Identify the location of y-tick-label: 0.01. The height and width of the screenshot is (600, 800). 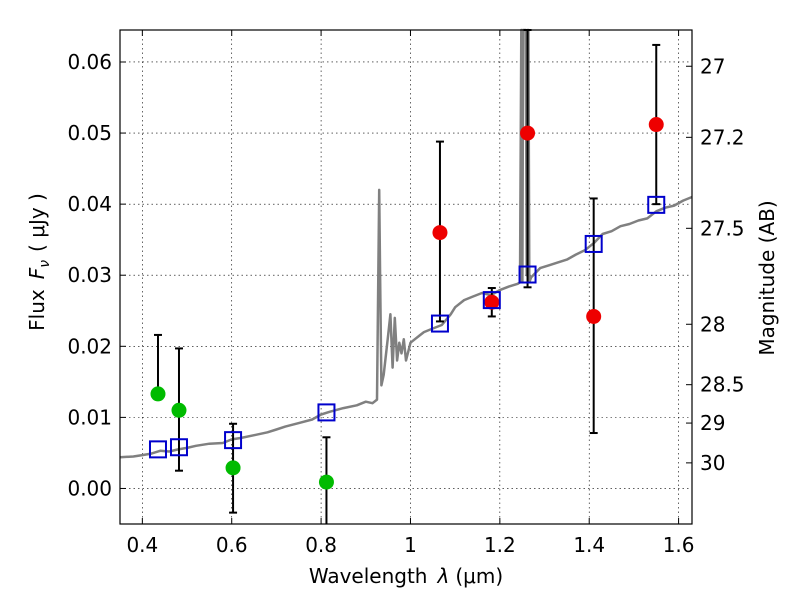
(89, 417).